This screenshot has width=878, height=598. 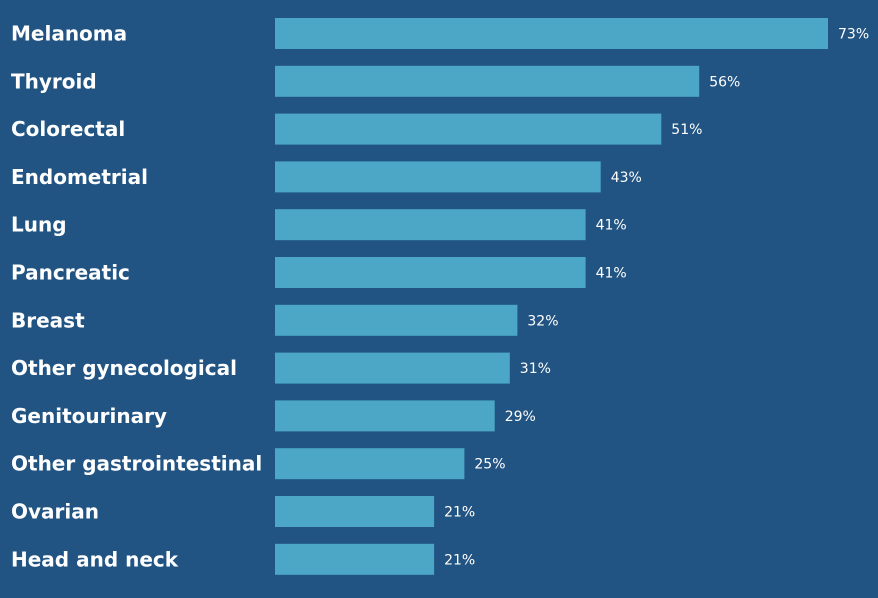 What do you see at coordinates (520, 417) in the screenshot?
I see `value-label: 29%` at bounding box center [520, 417].